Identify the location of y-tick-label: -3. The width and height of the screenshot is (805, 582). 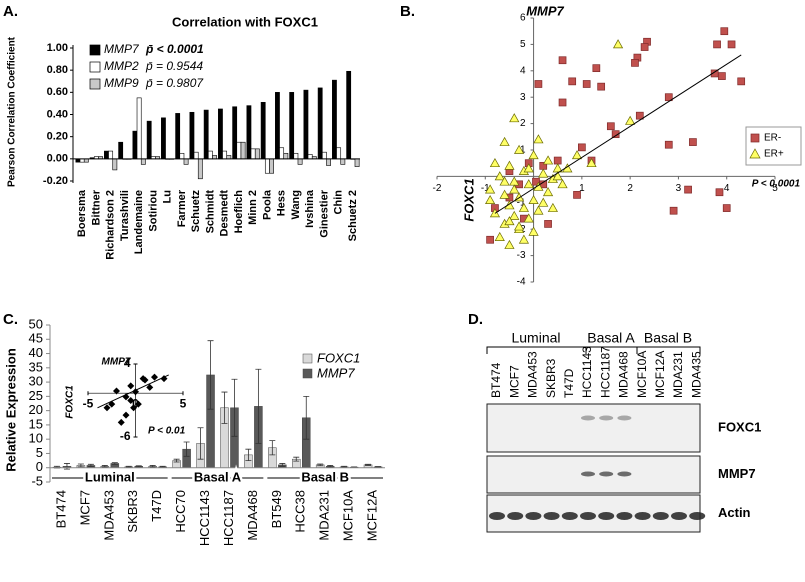
(521, 255).